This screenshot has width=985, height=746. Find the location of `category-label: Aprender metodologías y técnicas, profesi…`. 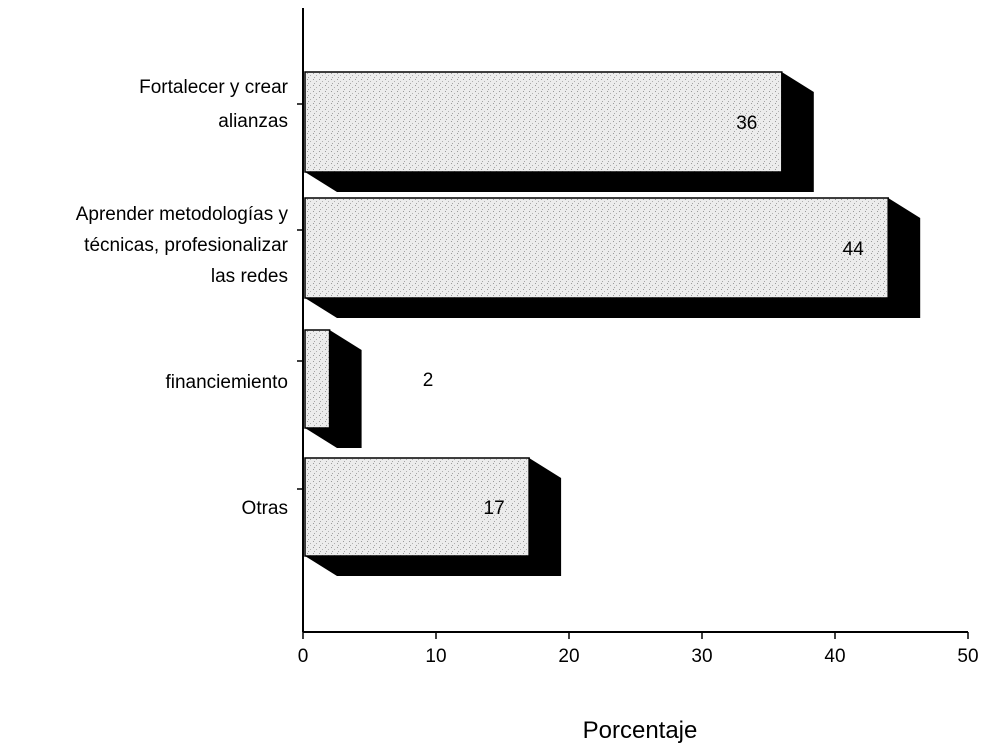

category-label: Aprender metodologías y técnicas, profesi… is located at coordinates (182, 245).